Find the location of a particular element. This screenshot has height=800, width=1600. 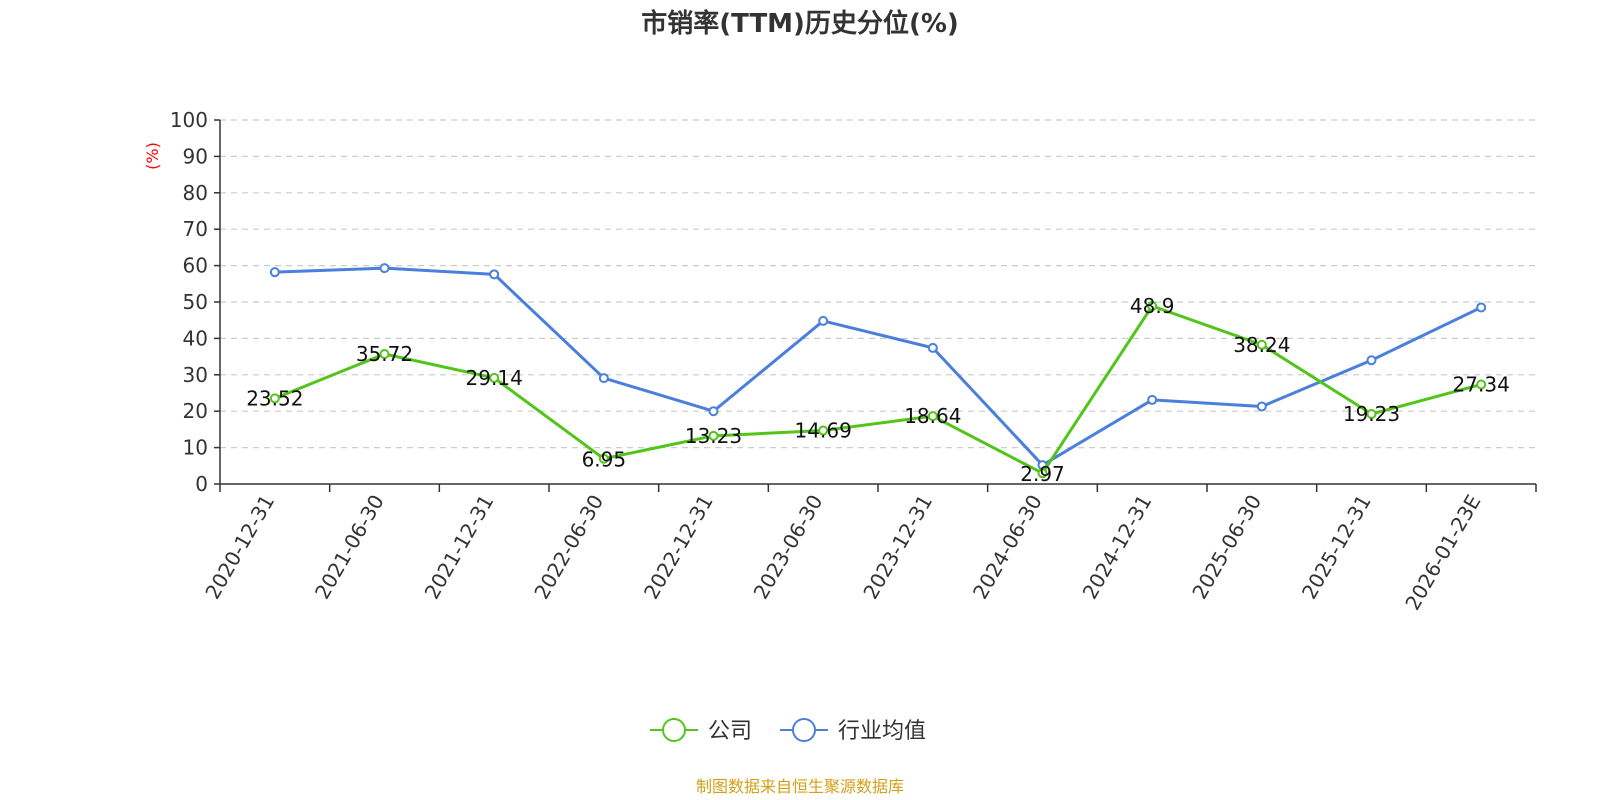

y-tick-label: 20 is located at coordinates (195, 411).